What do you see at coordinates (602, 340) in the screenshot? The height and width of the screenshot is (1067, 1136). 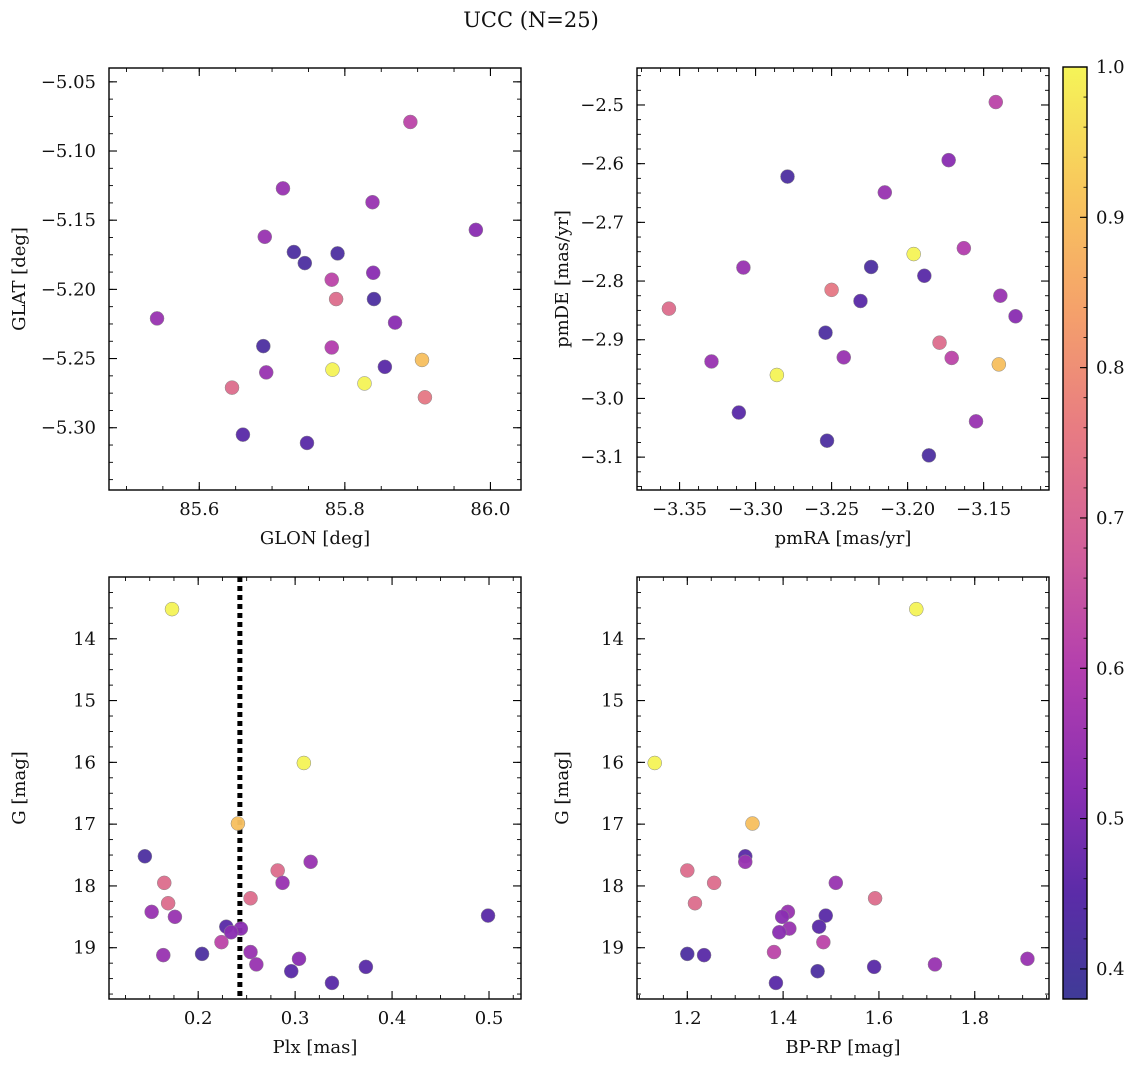 I see `panel-top-right-ytick-label: −2.9` at bounding box center [602, 340].